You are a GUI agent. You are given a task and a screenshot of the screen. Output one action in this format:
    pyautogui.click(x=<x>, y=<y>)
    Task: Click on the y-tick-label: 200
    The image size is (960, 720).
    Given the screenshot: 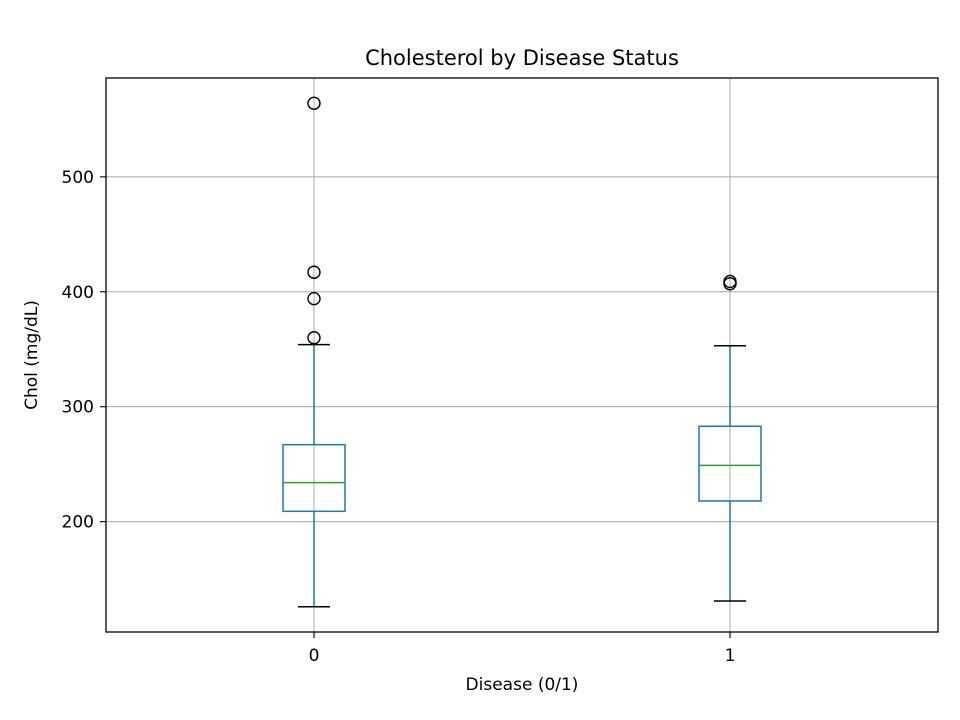 What is the action you would take?
    pyautogui.click(x=78, y=523)
    